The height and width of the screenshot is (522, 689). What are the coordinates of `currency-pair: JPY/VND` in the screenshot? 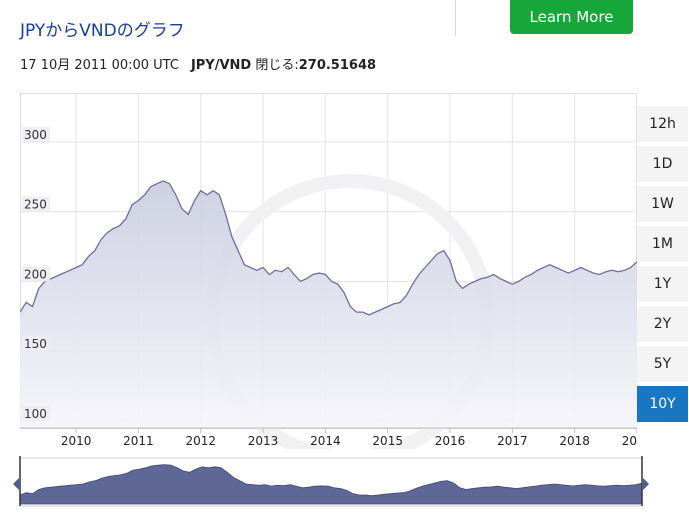 It's located at (221, 65).